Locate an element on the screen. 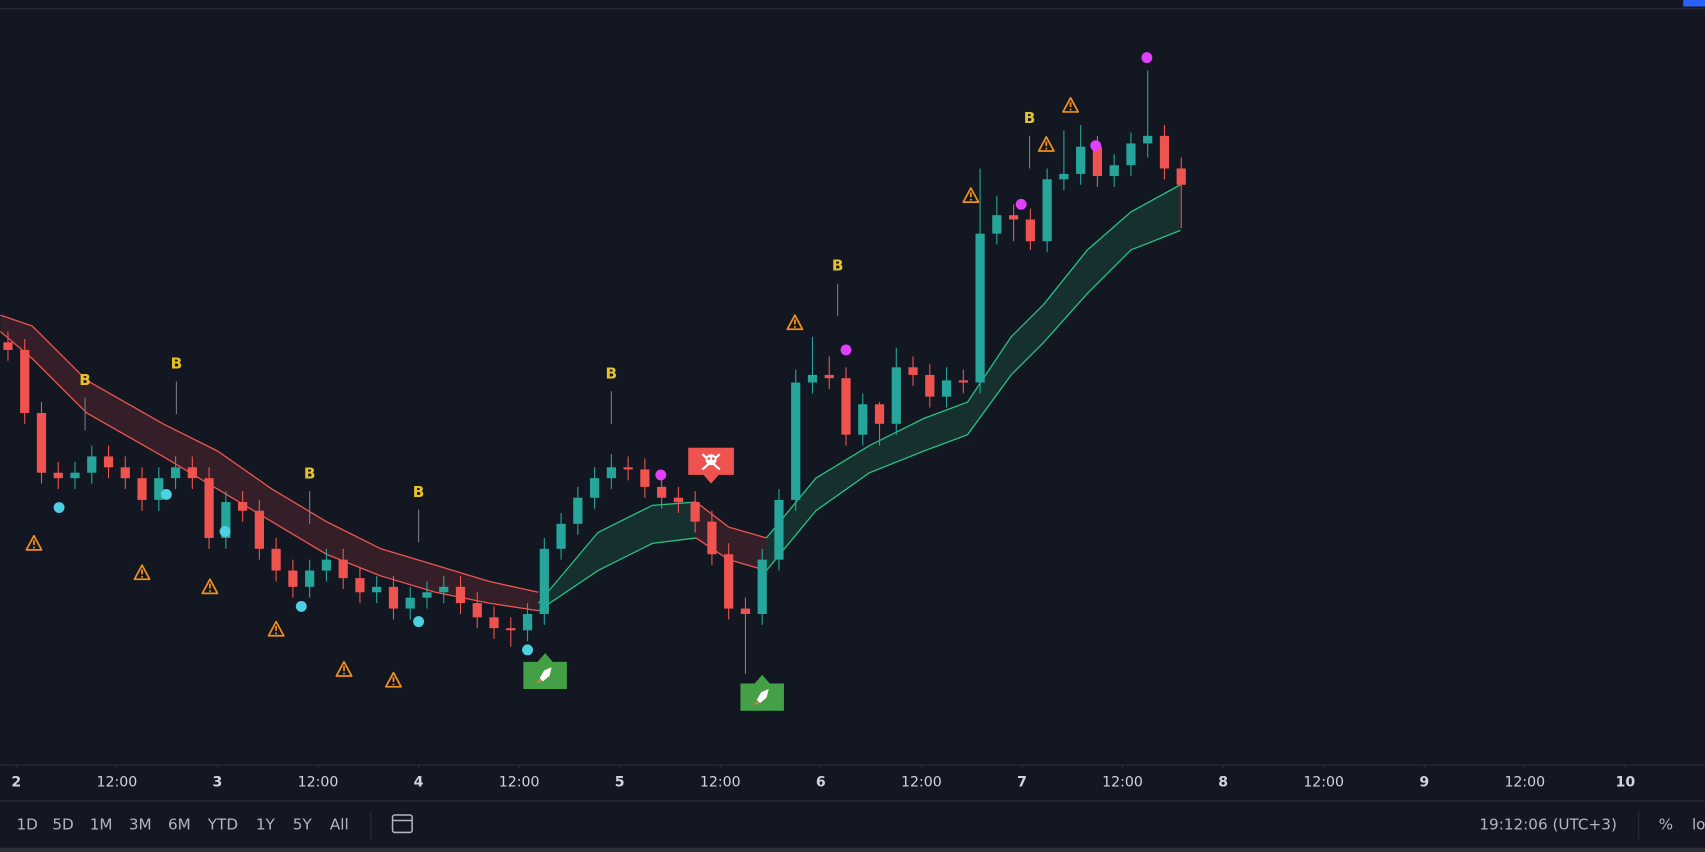 This screenshot has width=1705, height=852. skull-box is located at coordinates (711, 465).